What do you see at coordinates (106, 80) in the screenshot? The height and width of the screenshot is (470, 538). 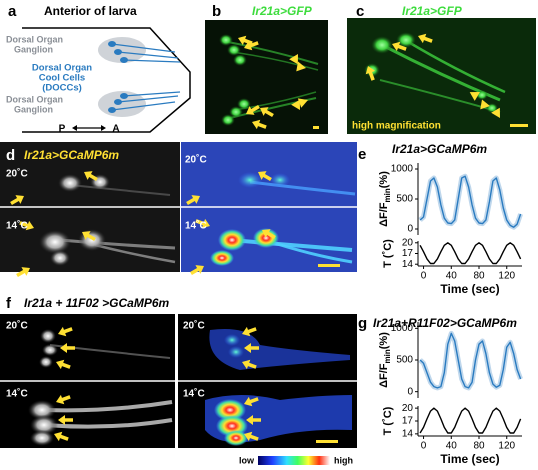 I see `larva-outline` at bounding box center [106, 80].